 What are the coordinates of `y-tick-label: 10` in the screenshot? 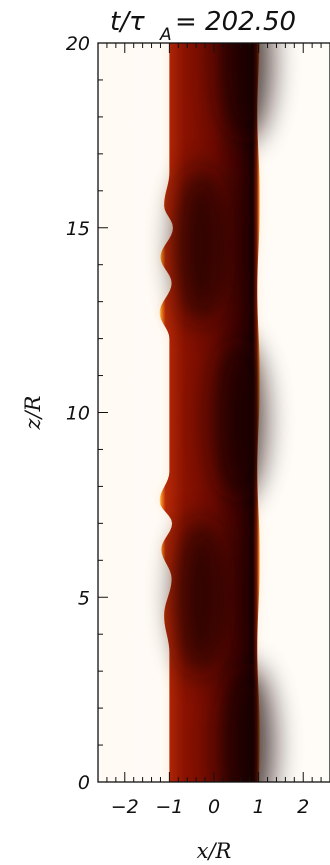 It's located at (78, 414).